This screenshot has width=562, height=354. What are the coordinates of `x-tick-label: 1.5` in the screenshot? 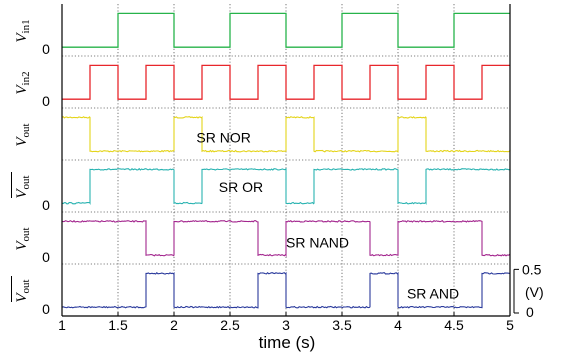 It's located at (118, 325).